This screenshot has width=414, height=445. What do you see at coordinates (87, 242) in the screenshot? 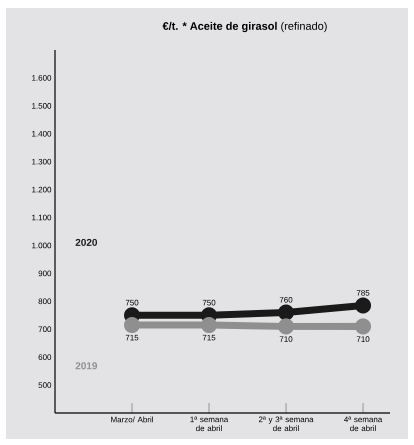
I see `text: 2020` at bounding box center [87, 242].